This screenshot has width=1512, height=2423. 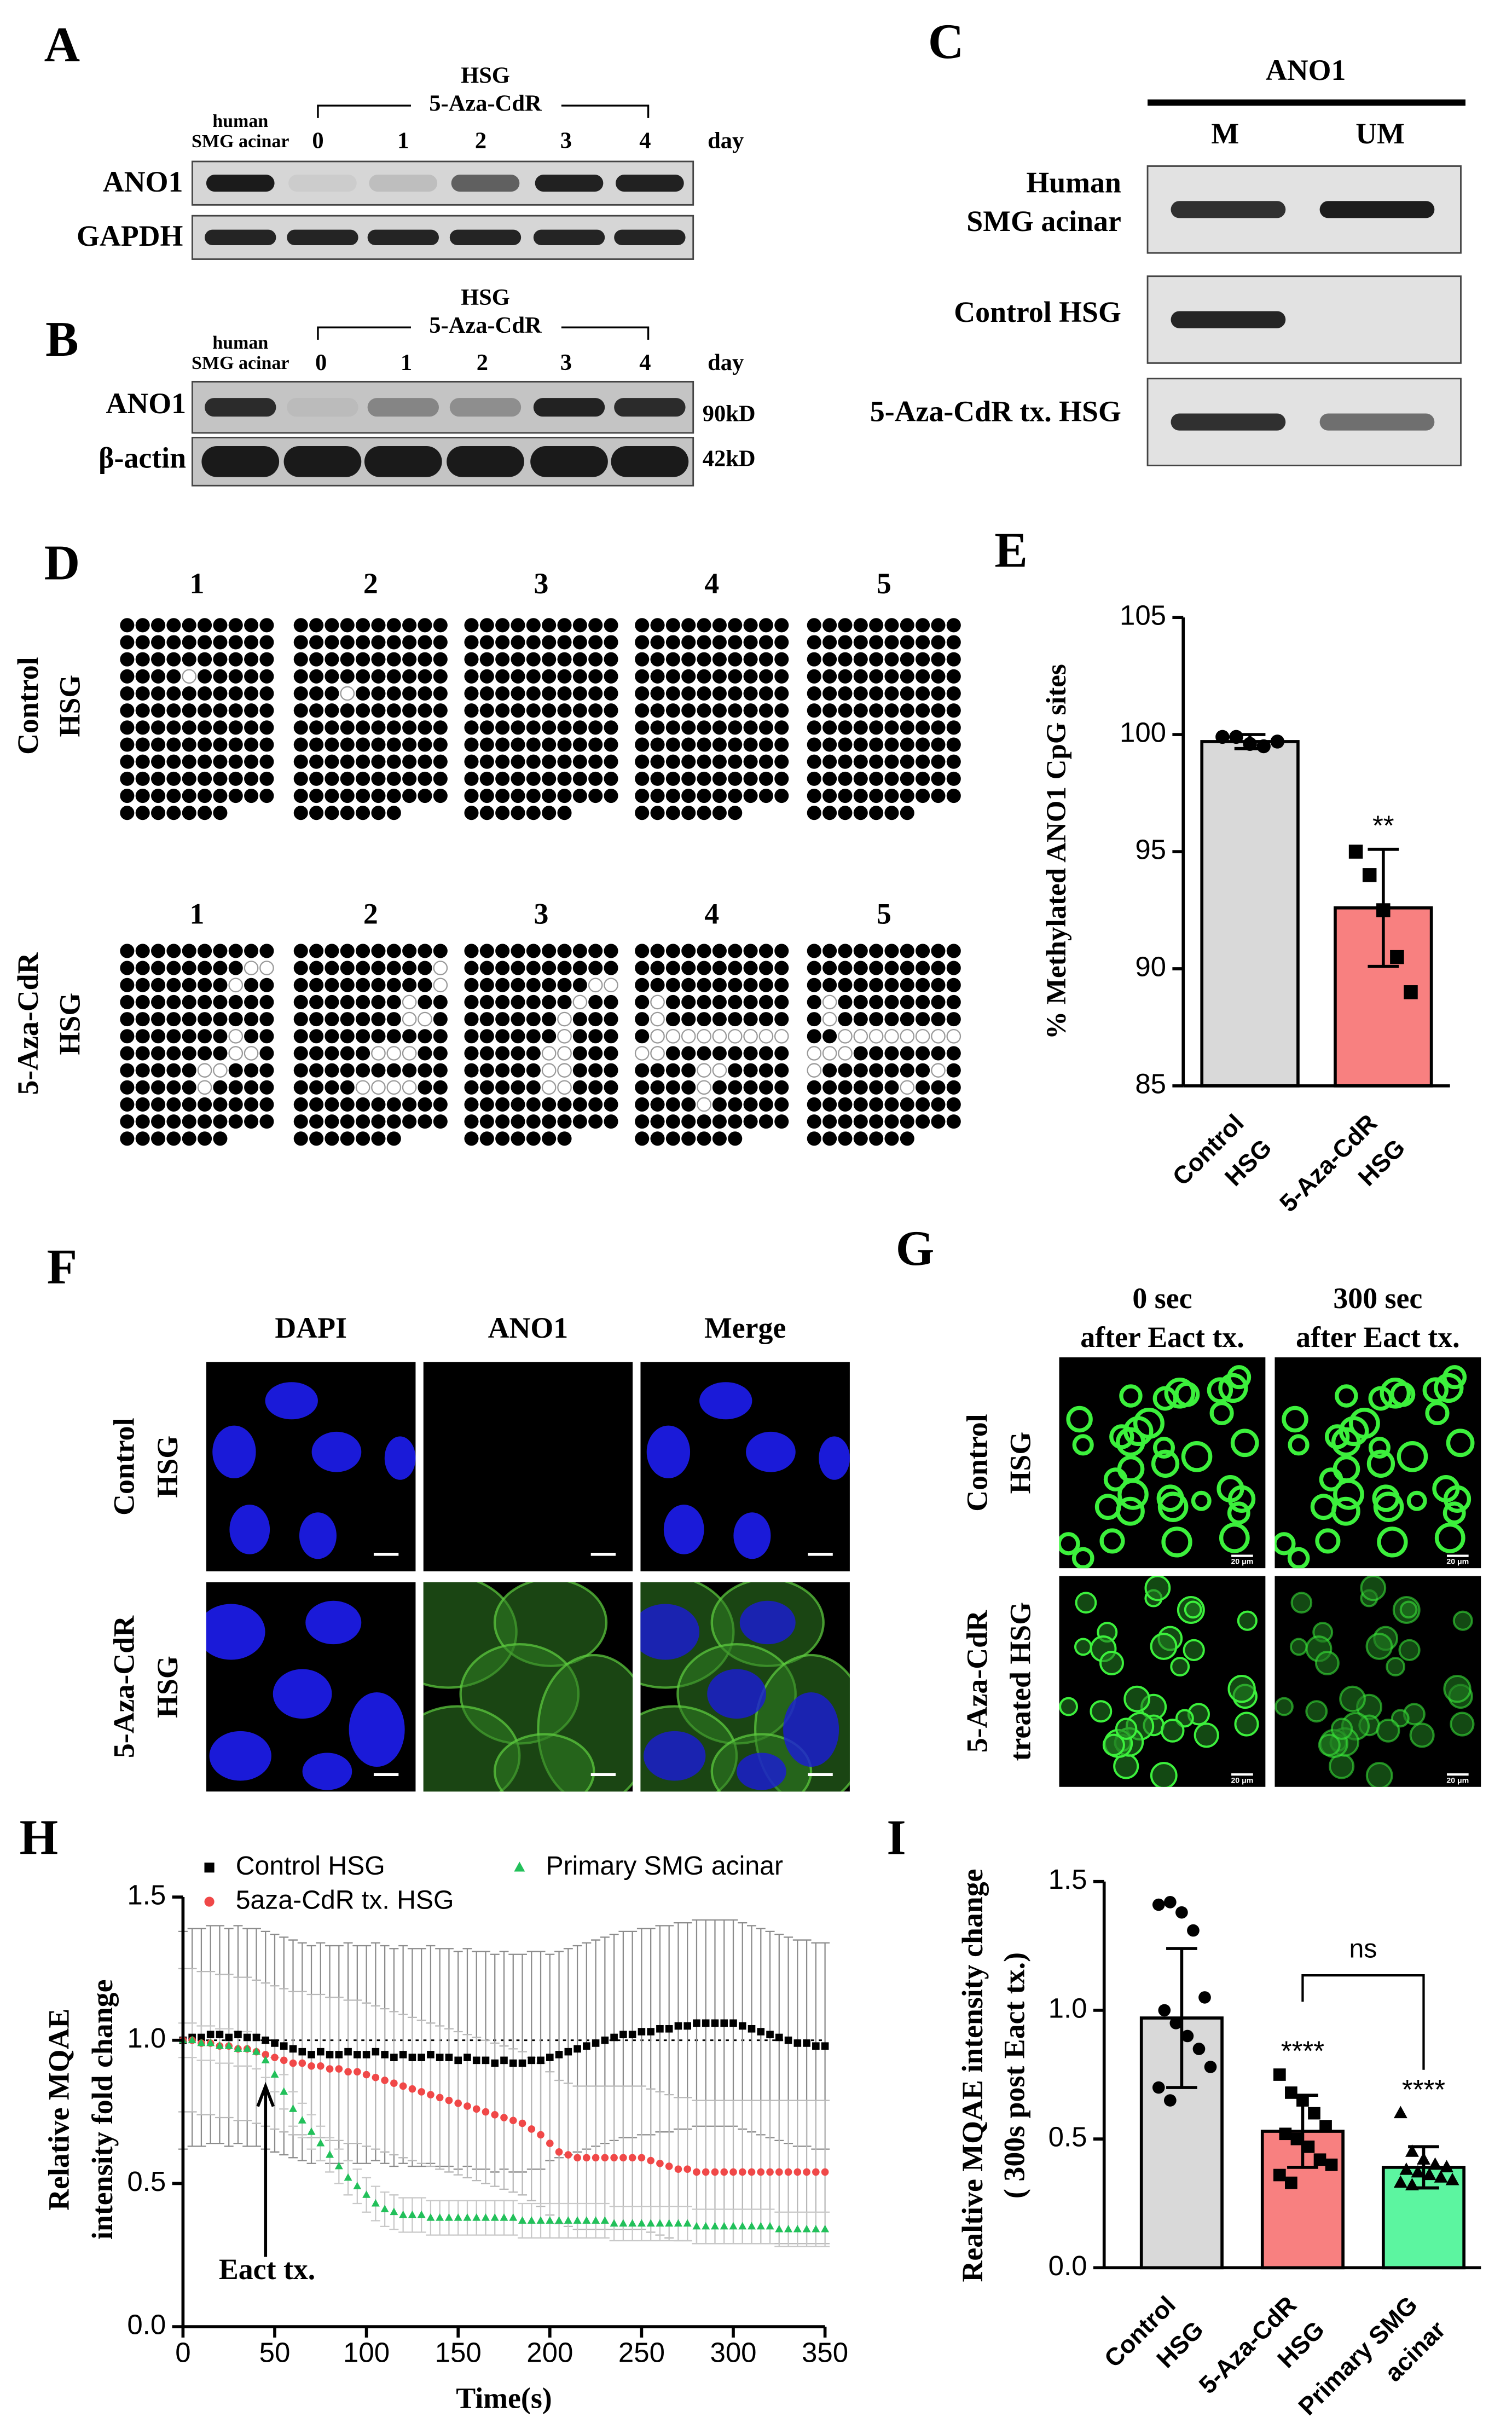 I want to click on lane-label: SMG acinar, so click(x=240, y=363).